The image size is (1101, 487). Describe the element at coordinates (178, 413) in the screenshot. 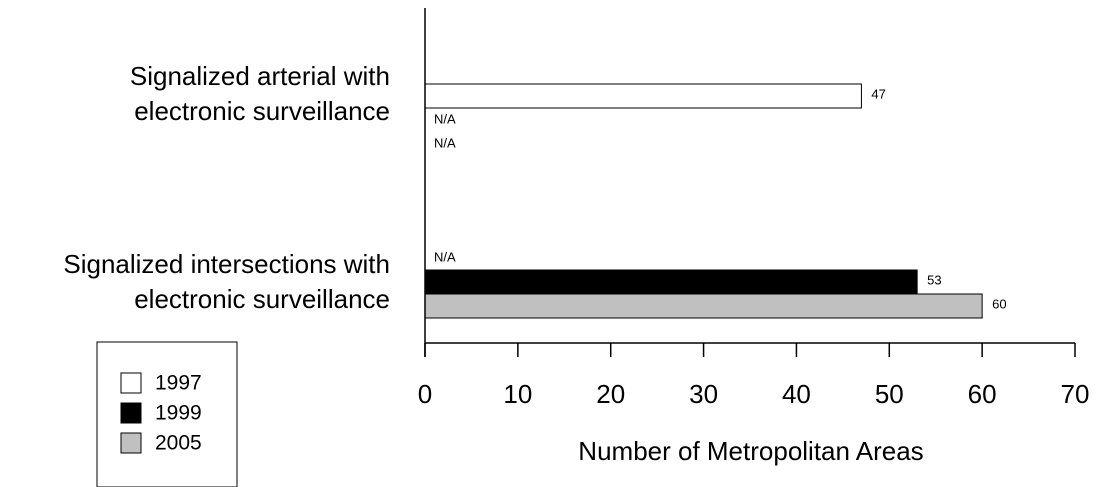

I see `legend-label-1999: 1999` at that location.